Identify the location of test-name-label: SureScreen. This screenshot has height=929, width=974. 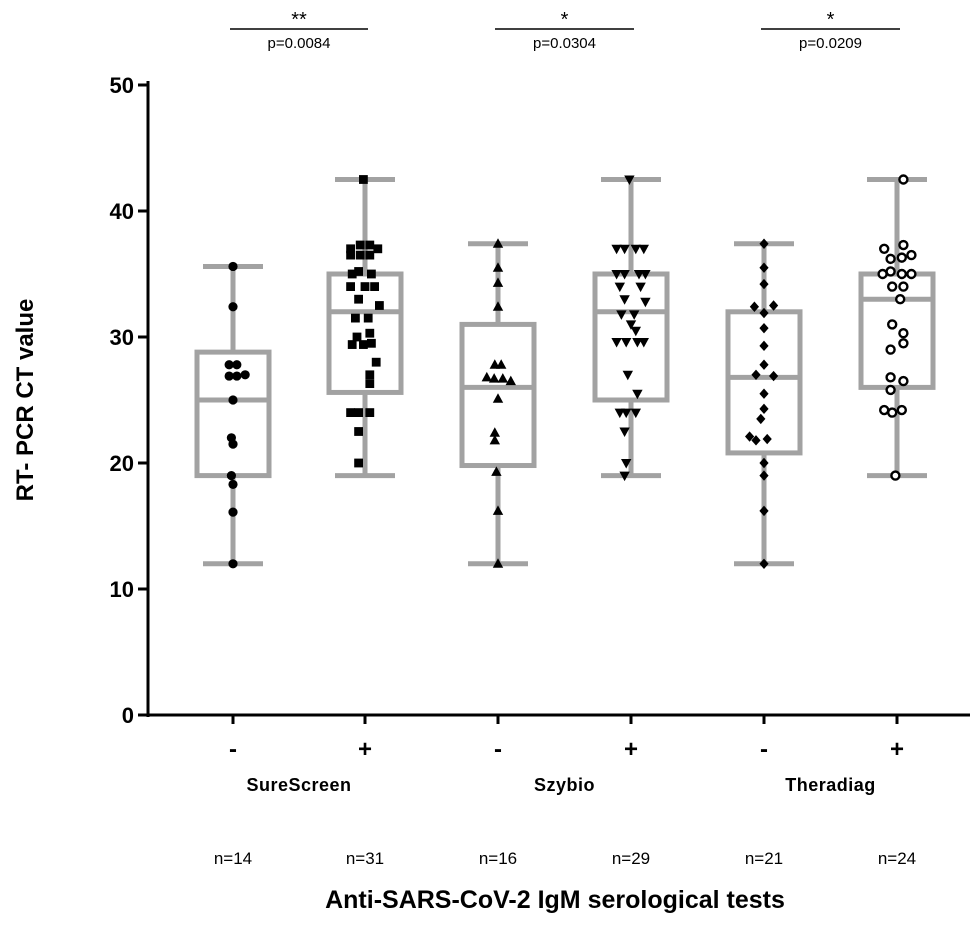
(298, 785).